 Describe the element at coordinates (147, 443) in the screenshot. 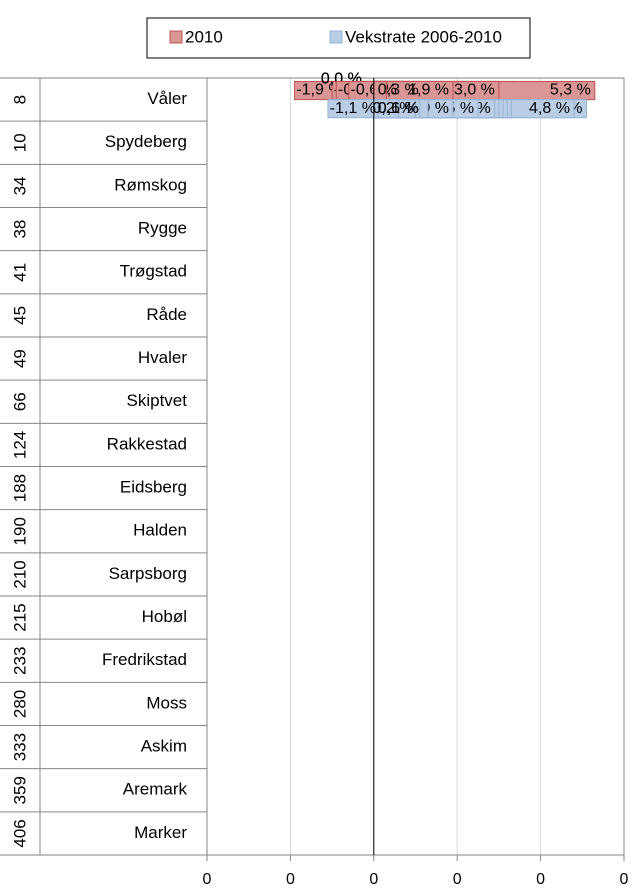

I see `category-label: Rakkestad` at that location.